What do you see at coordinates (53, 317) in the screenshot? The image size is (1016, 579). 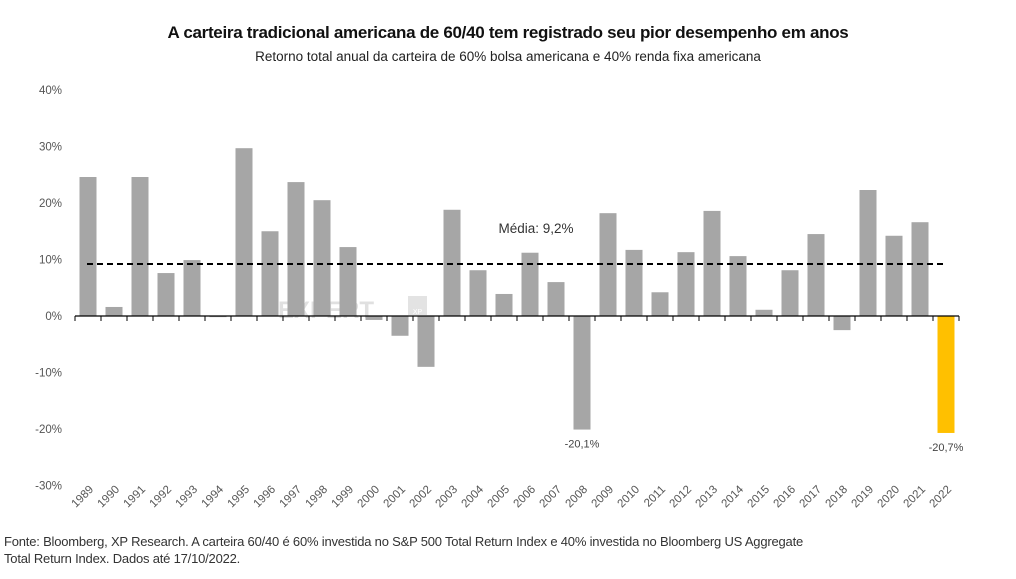 I see `y-tick-label: 0%` at bounding box center [53, 317].